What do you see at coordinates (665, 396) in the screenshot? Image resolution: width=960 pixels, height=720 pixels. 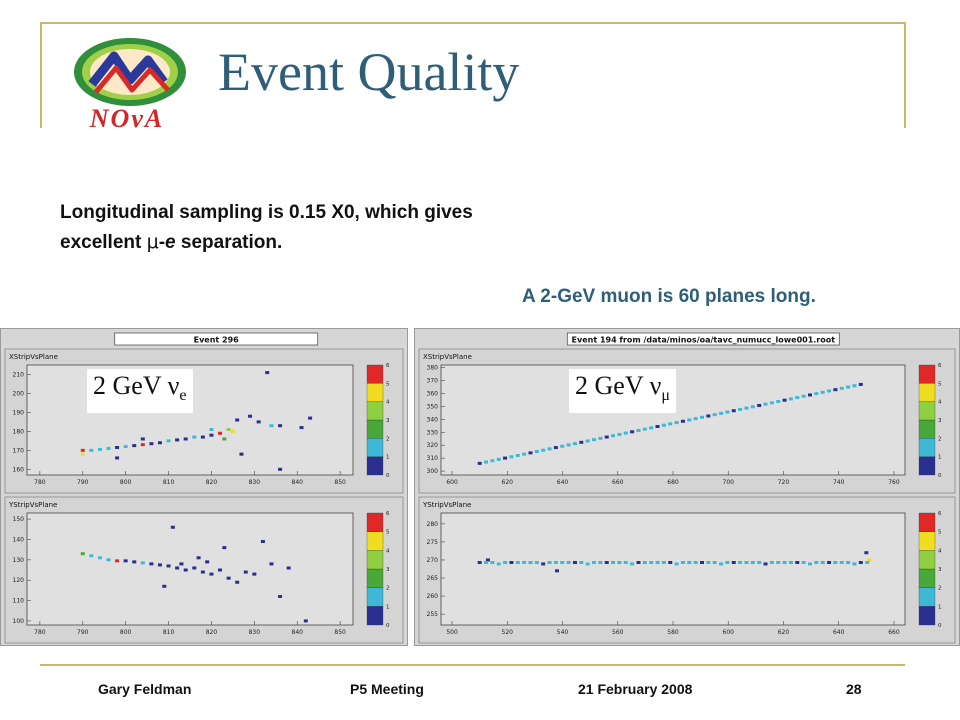 I see `muon-badge-sub: μ` at bounding box center [665, 396].